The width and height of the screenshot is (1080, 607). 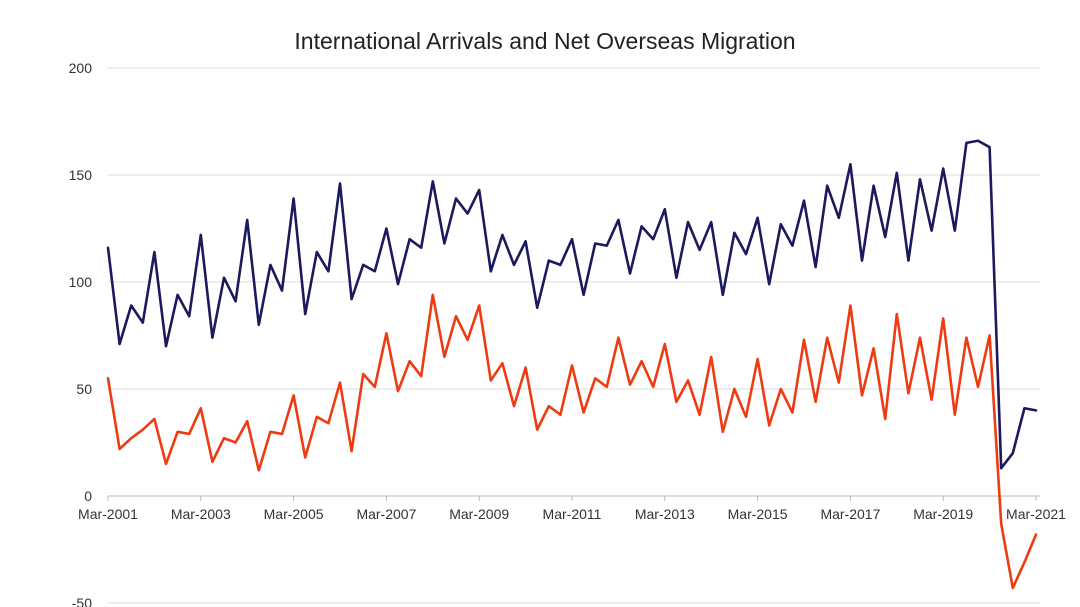 What do you see at coordinates (82, 601) in the screenshot?
I see `y-tick-label: -50` at bounding box center [82, 601].